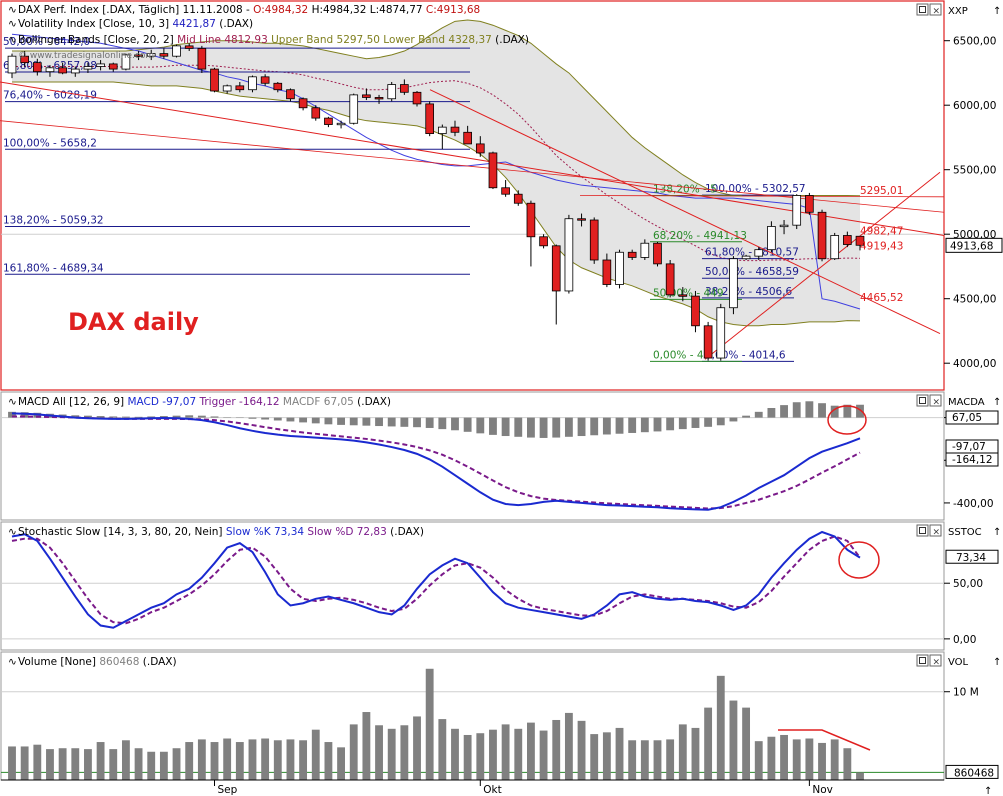 This screenshot has height=796, width=1003. What do you see at coordinates (881, 191) in the screenshot?
I see `level-label: 5295,01` at bounding box center [881, 191].